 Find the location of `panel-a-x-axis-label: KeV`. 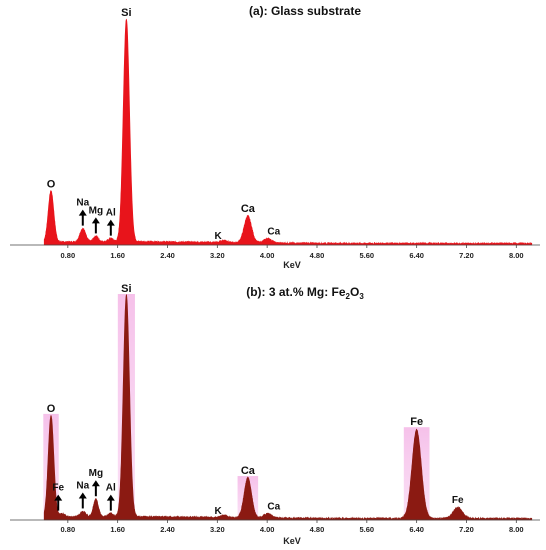

panel-a-x-axis-label: KeV is located at coordinates (292, 265).